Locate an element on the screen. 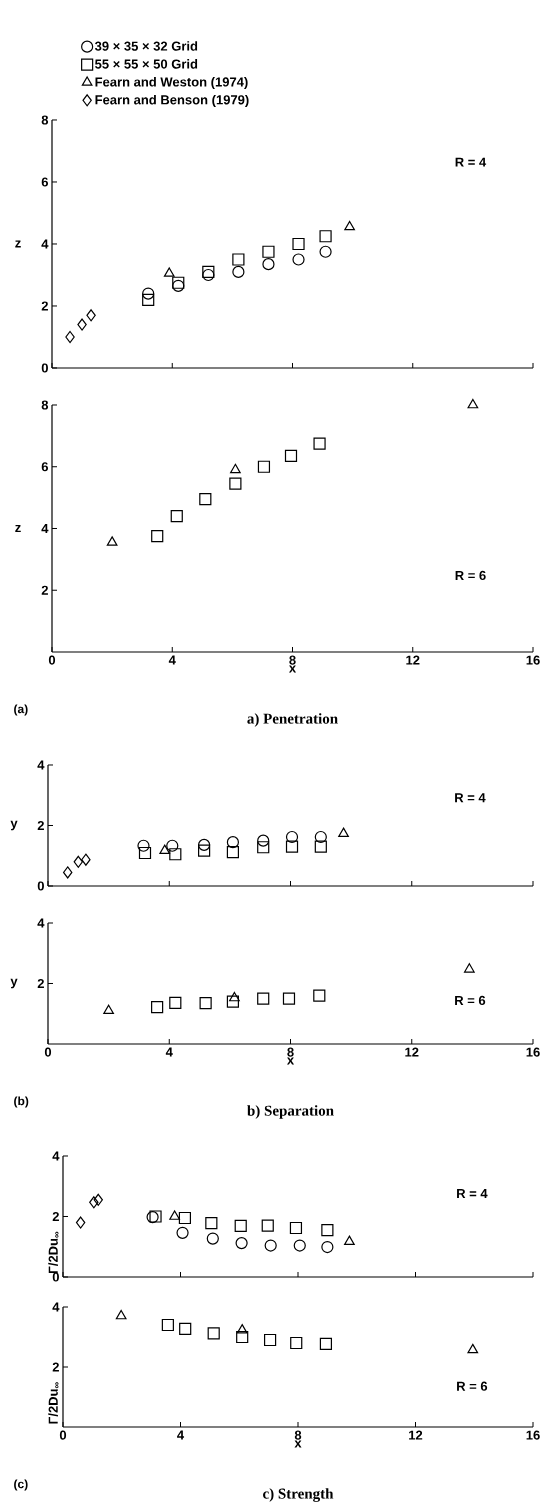 The height and width of the screenshot is (1506, 544). y-axis-title: z is located at coordinates (18, 244).